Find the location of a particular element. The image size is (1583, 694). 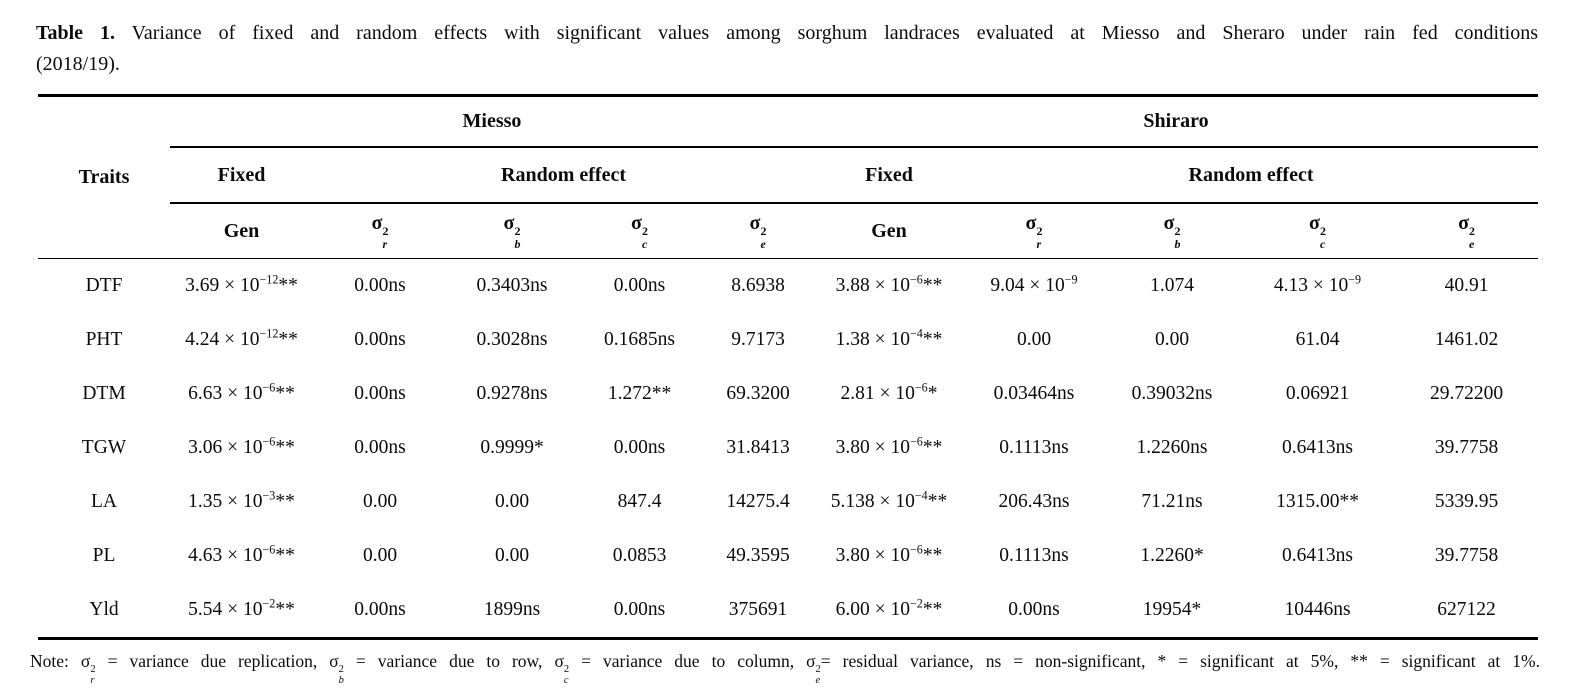

value-cell: 5339.95 is located at coordinates (1466, 501).